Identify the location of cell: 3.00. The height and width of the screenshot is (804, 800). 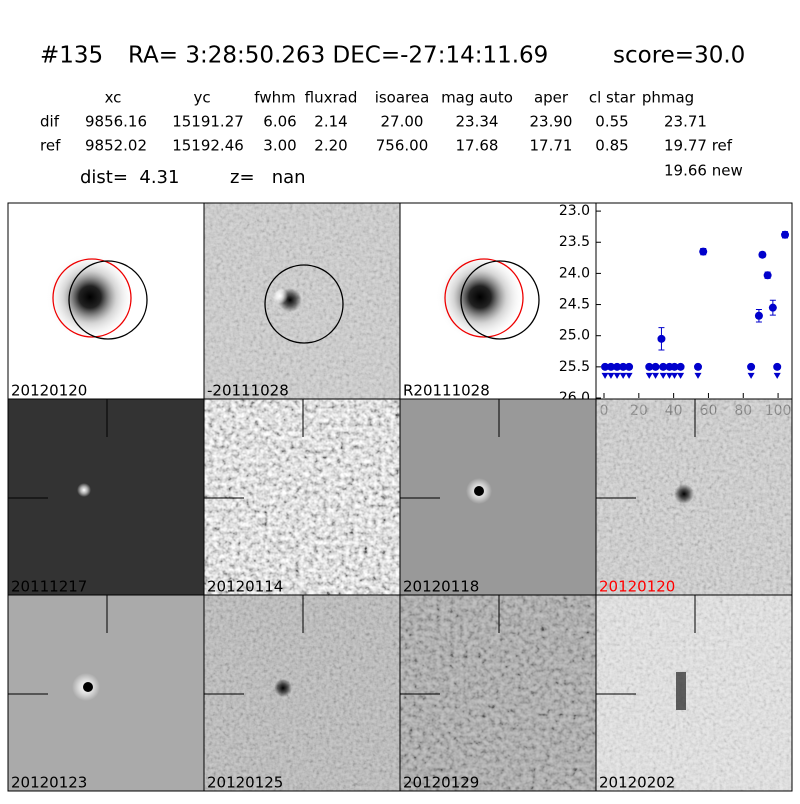
(279, 146).